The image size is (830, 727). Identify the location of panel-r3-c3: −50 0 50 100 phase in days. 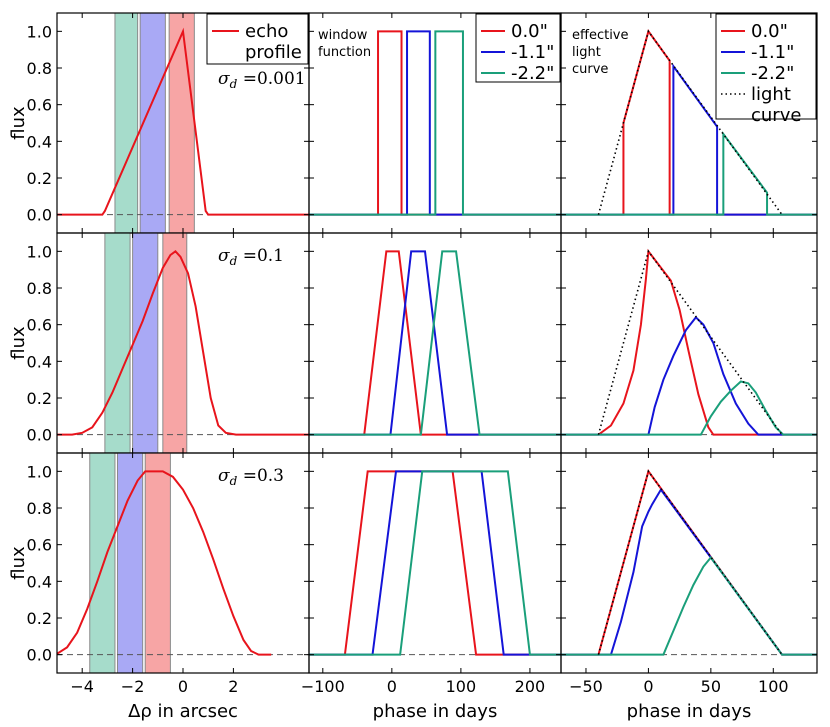
(689, 587).